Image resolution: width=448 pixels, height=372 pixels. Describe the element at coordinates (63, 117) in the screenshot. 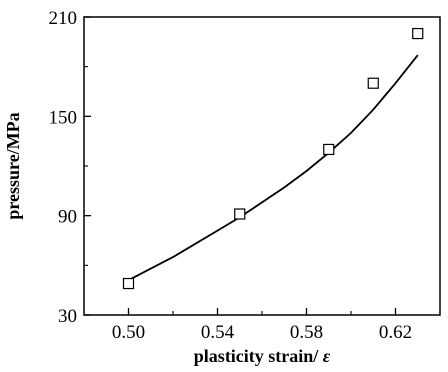

I see `y-tick-label: 150` at that location.